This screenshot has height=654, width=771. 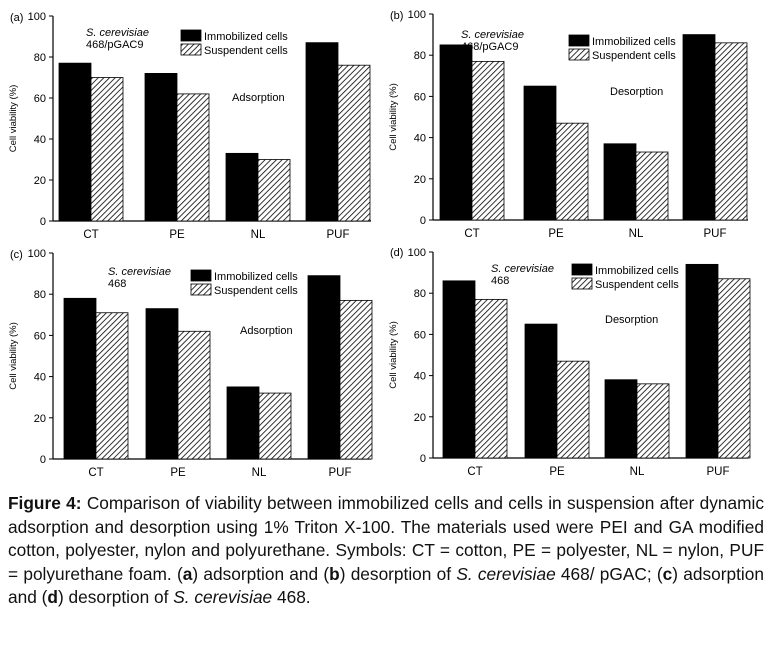 I want to click on caption-figure-label: Figure 4:, so click(x=45, y=503).